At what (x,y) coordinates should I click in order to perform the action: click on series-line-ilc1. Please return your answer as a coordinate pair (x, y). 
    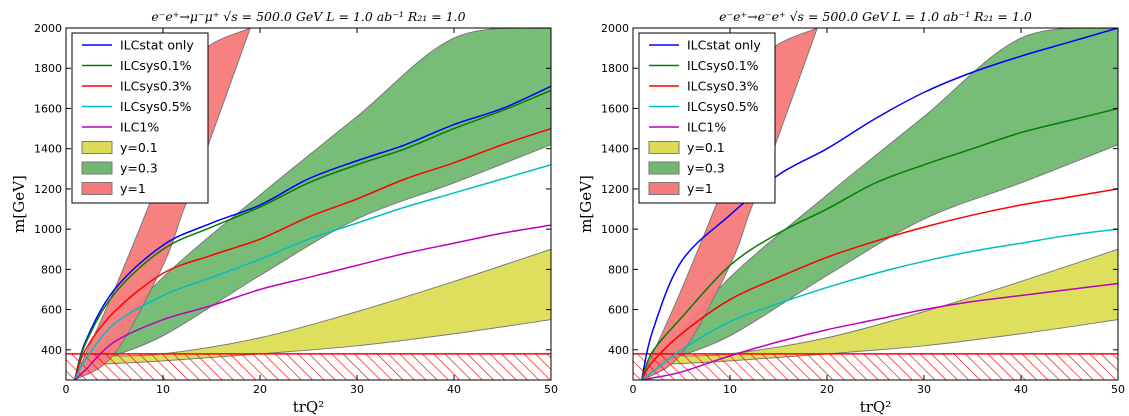
    Looking at the image, I should click on (879, 331).